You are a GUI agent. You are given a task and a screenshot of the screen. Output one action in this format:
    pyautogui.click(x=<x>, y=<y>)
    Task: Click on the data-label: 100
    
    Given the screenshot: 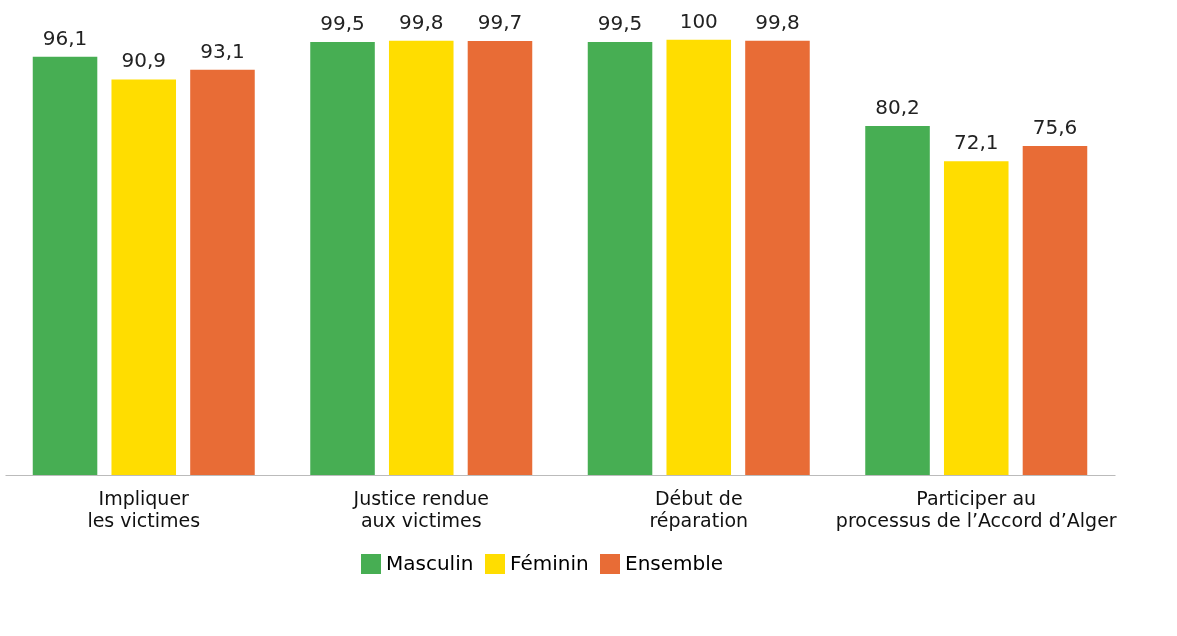 What is the action you would take?
    pyautogui.click(x=698, y=20)
    